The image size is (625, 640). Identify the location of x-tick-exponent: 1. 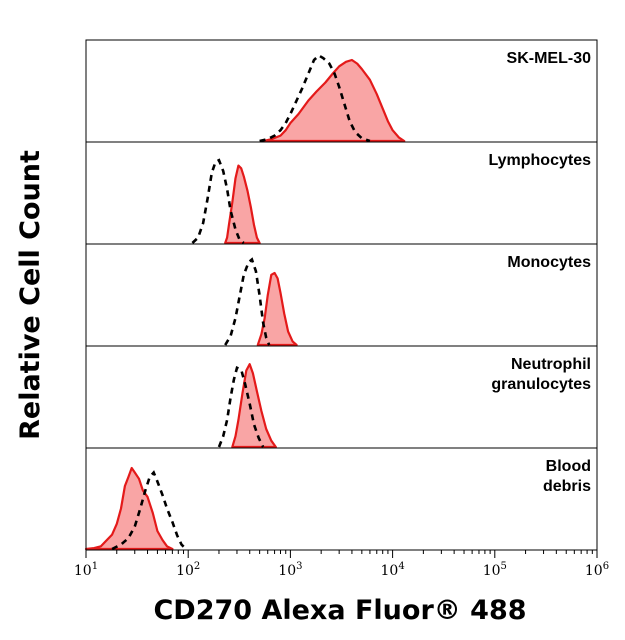
(95, 566).